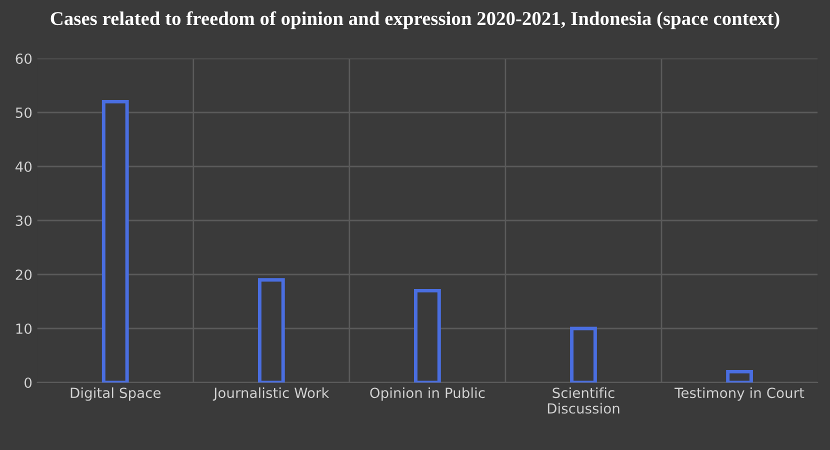 The image size is (830, 450). I want to click on x-tick-label: Journalistic Work, so click(271, 394).